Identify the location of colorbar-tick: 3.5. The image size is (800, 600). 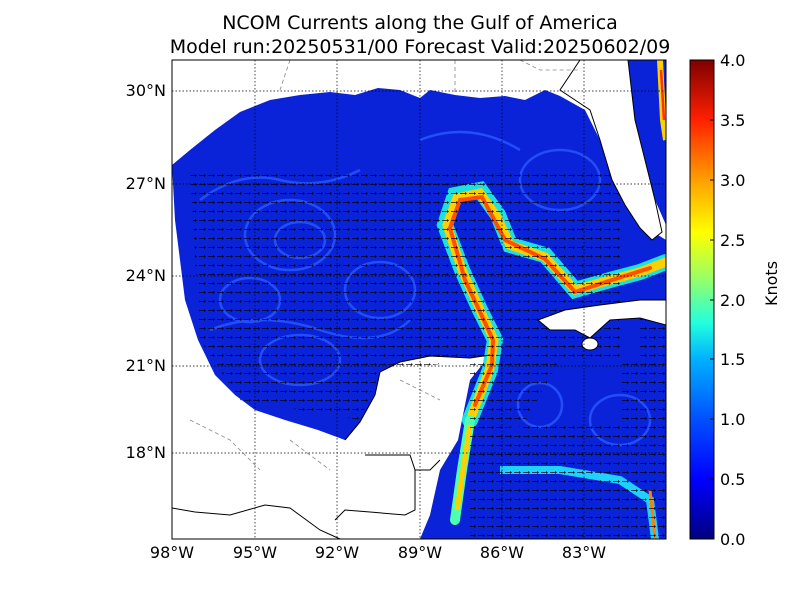
(733, 120).